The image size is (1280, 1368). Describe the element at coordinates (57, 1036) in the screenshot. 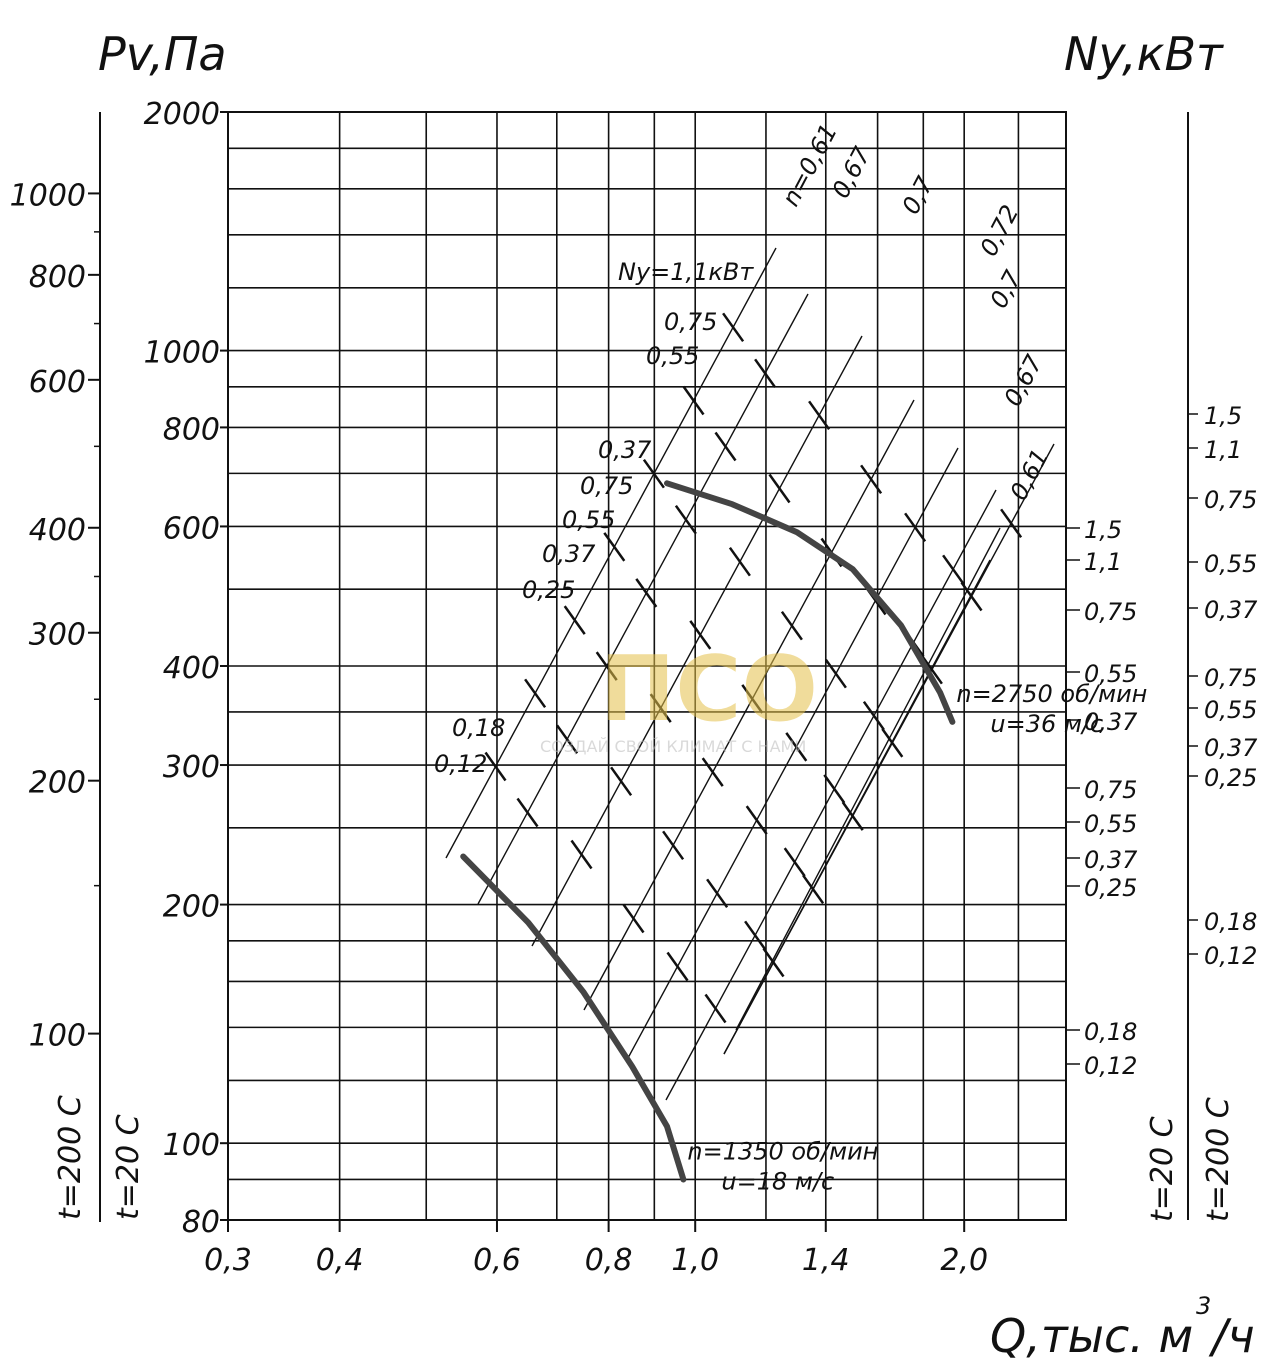

I see `outer-left-tick-label: 100` at that location.